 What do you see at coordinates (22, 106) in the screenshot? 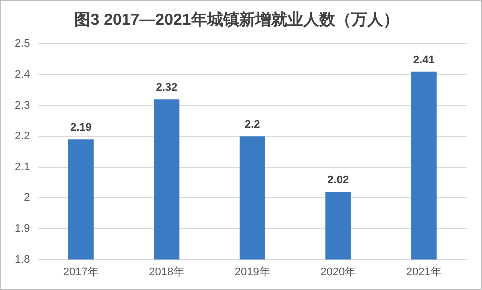
I see `y-tick-label: 2.3` at bounding box center [22, 106].